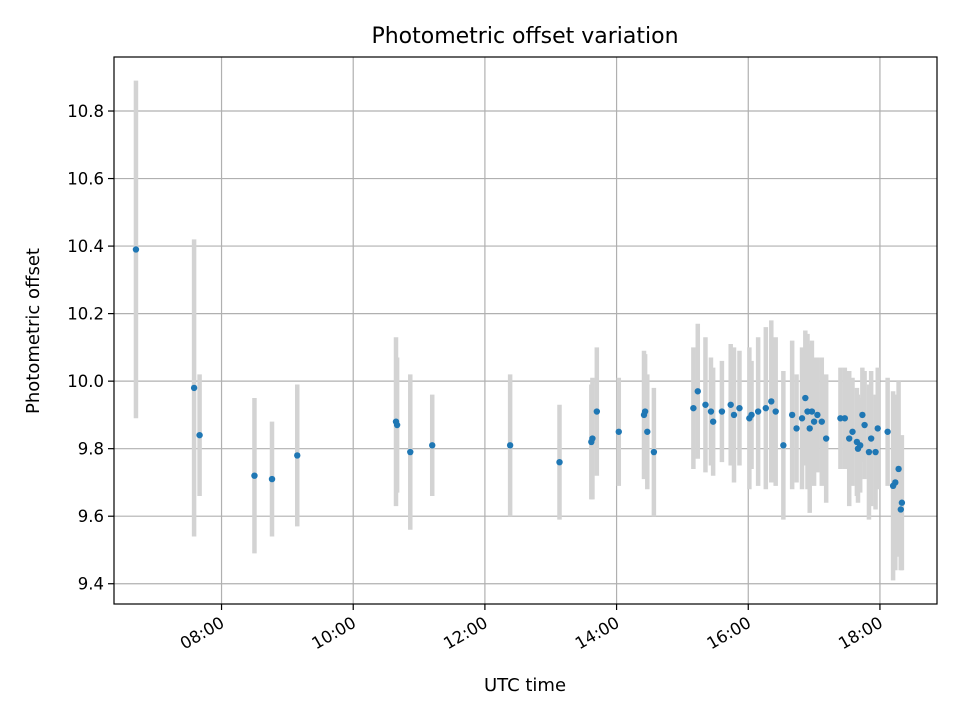 The height and width of the screenshot is (720, 960). What do you see at coordinates (524, 36) in the screenshot?
I see `chart-title: Photometric offset variation` at bounding box center [524, 36].